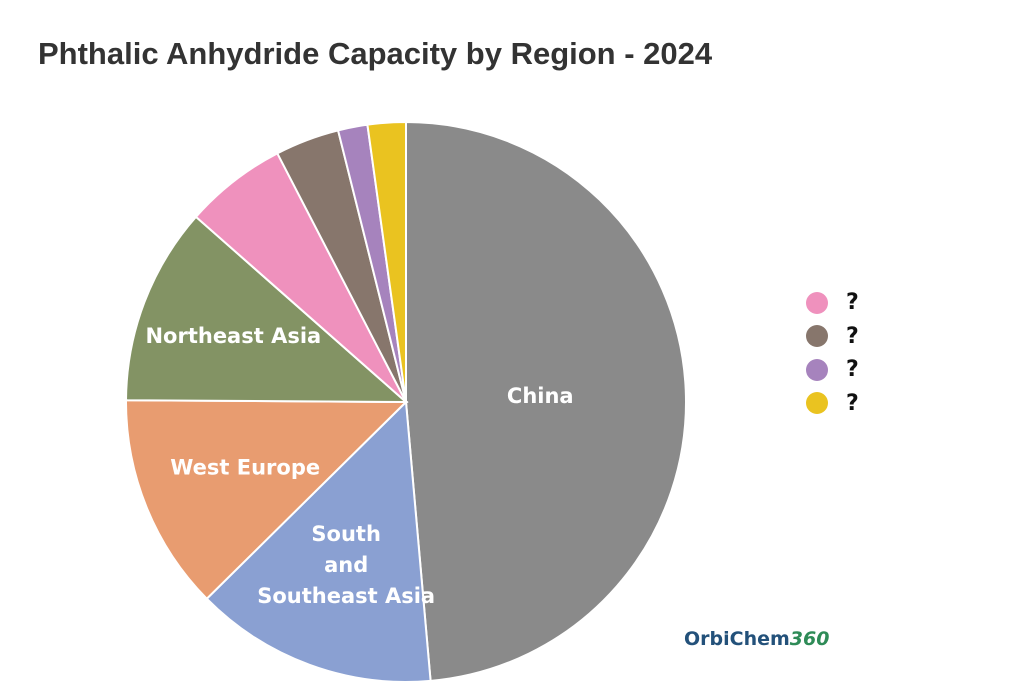 This screenshot has width=1030, height=700. What do you see at coordinates (737, 639) in the screenshot?
I see `logo-text: OrbiChem` at bounding box center [737, 639].